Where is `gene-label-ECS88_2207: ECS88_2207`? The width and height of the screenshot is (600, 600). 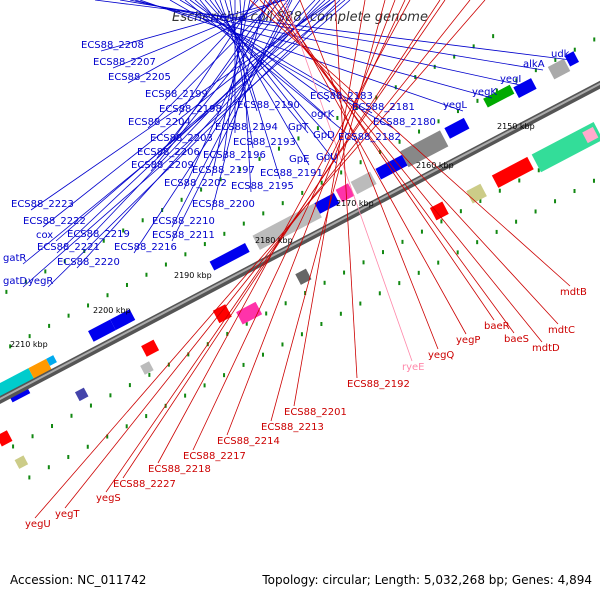 gene-label-ECS88_2207: ECS88_2207 is located at coordinates (124, 62).